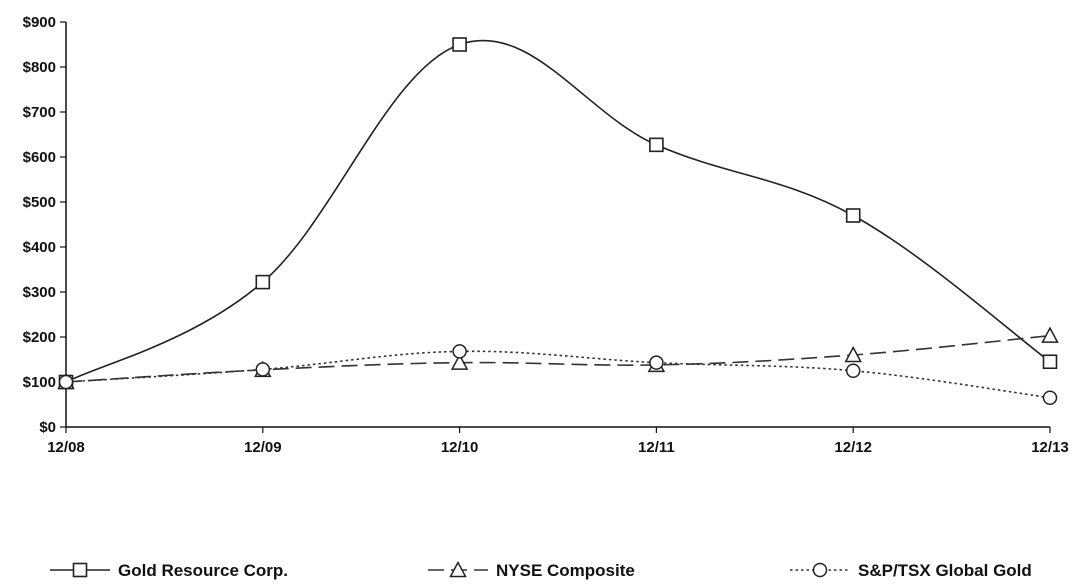 Image resolution: width=1077 pixels, height=587 pixels. I want to click on y-tick-label: $600, so click(39, 157).